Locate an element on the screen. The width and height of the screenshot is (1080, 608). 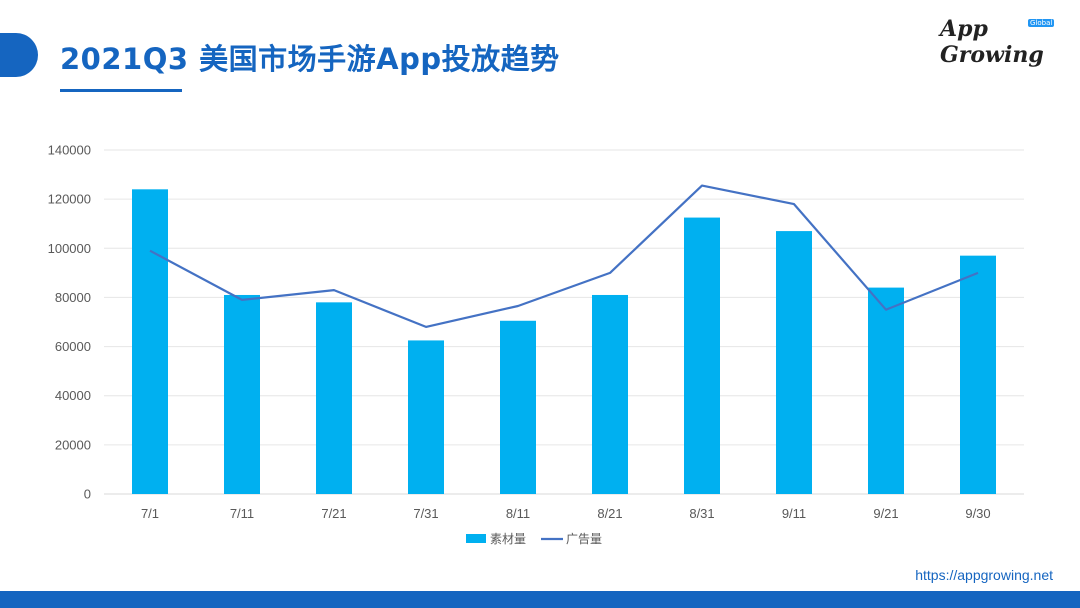
x-tick-label: 7/1 is located at coordinates (150, 513).